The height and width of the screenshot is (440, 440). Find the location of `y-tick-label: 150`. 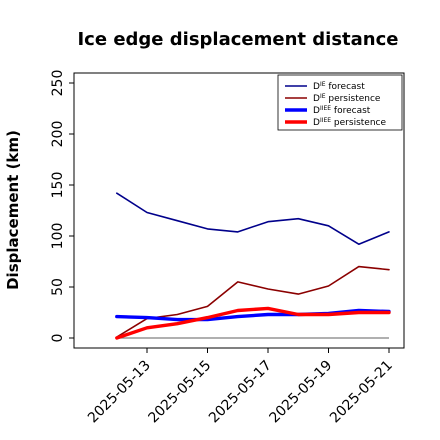

y-tick-label: 150 is located at coordinates (58, 185).